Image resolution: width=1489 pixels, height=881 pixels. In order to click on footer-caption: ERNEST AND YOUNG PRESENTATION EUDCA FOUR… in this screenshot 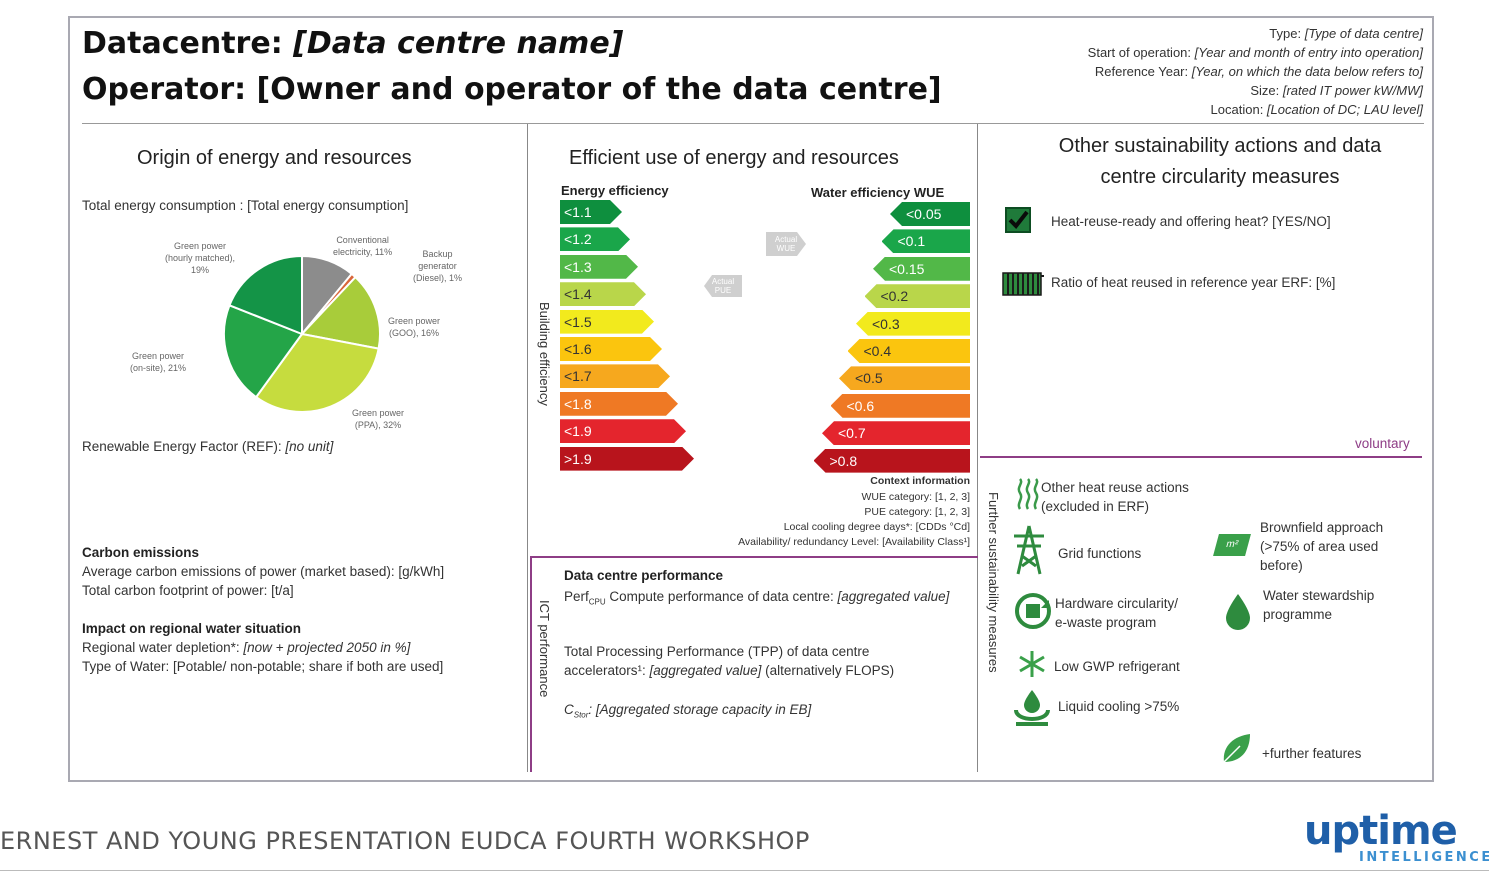, I will do `click(405, 841)`.